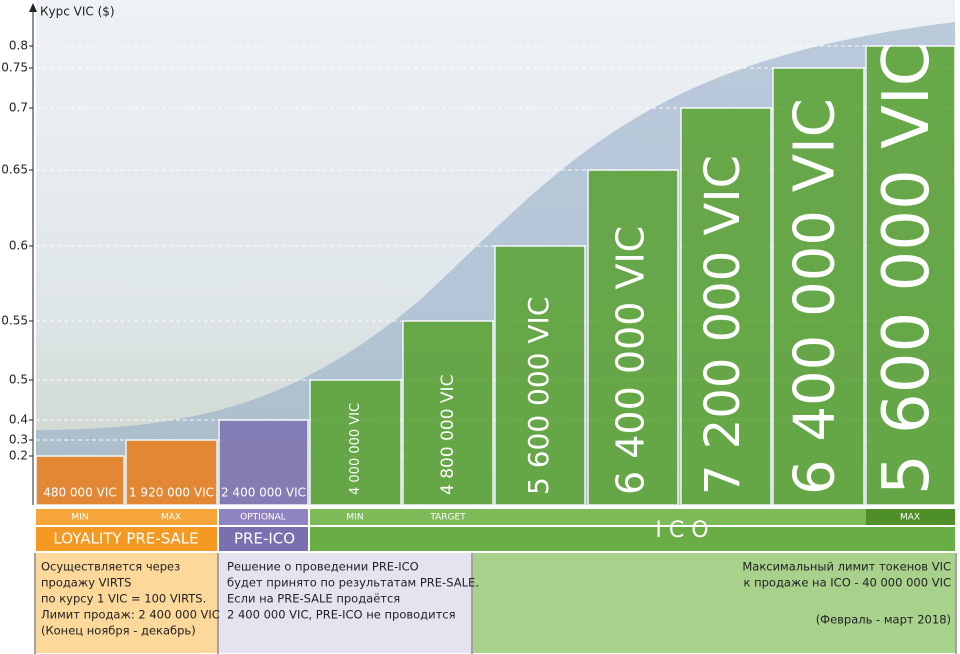 The height and width of the screenshot is (654, 960). I want to click on separator, so click(495, 507).